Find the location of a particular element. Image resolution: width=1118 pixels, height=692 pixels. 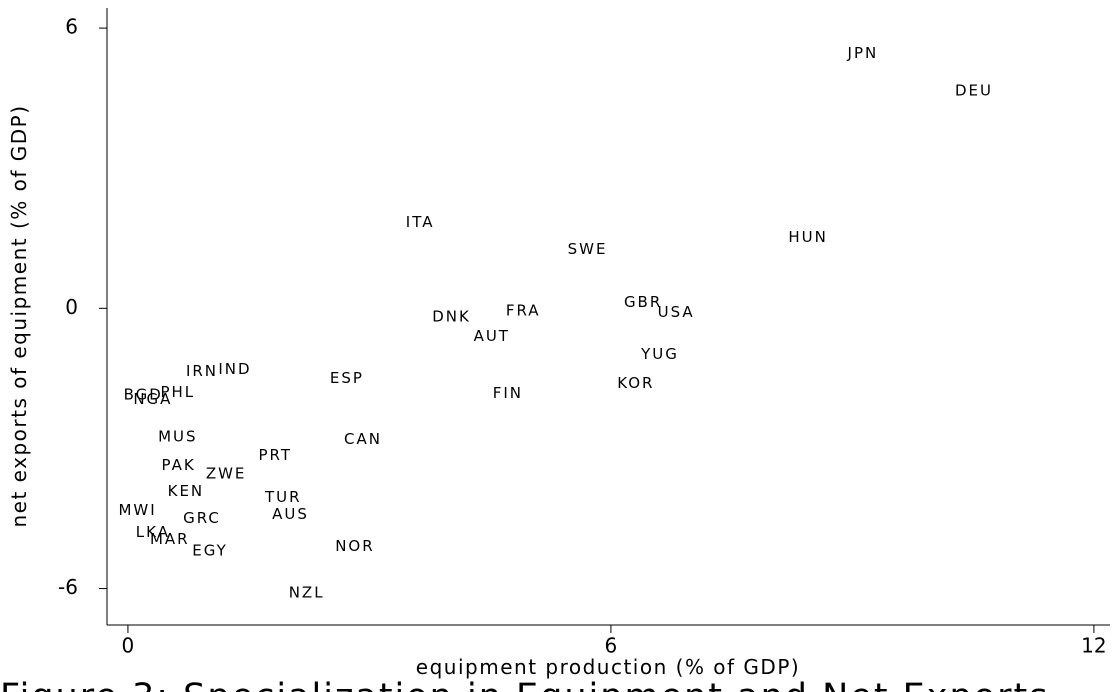

point-label: IND is located at coordinates (234, 369).